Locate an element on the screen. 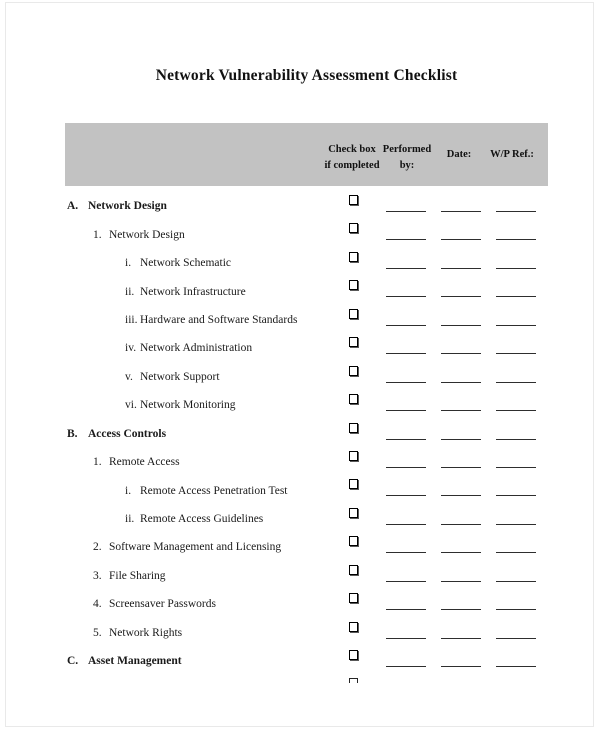 This screenshot has width=600, height=730. checklist-row: iii. Hardware and Software Standards is located at coordinates (300, 320).